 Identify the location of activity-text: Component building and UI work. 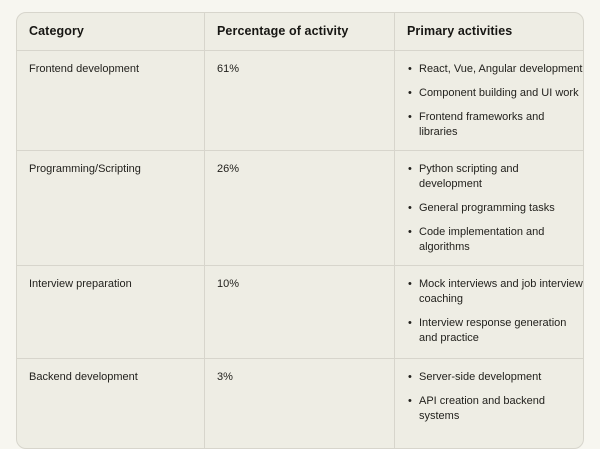
(499, 93).